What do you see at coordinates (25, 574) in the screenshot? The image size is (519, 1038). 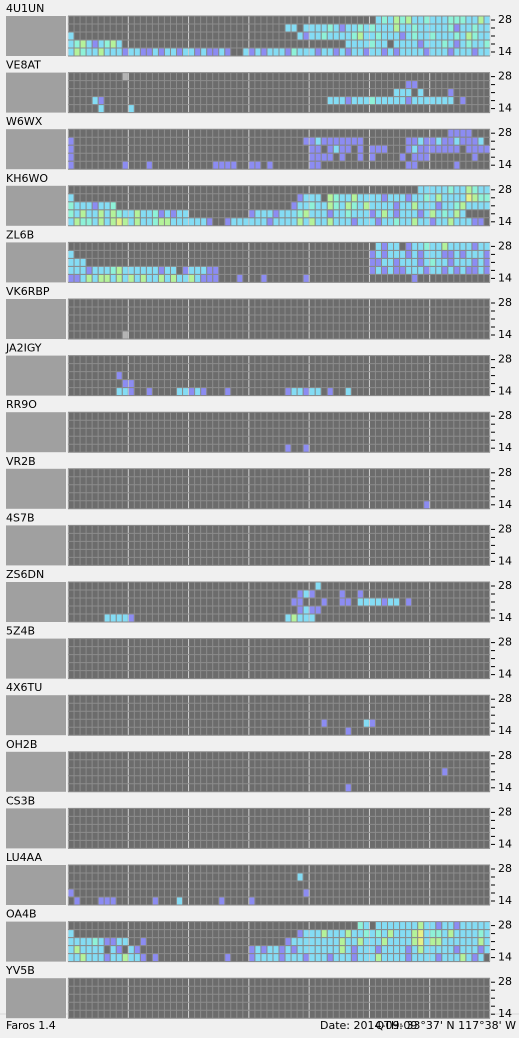 I see `beacon-call: ZS6DN` at bounding box center [25, 574].